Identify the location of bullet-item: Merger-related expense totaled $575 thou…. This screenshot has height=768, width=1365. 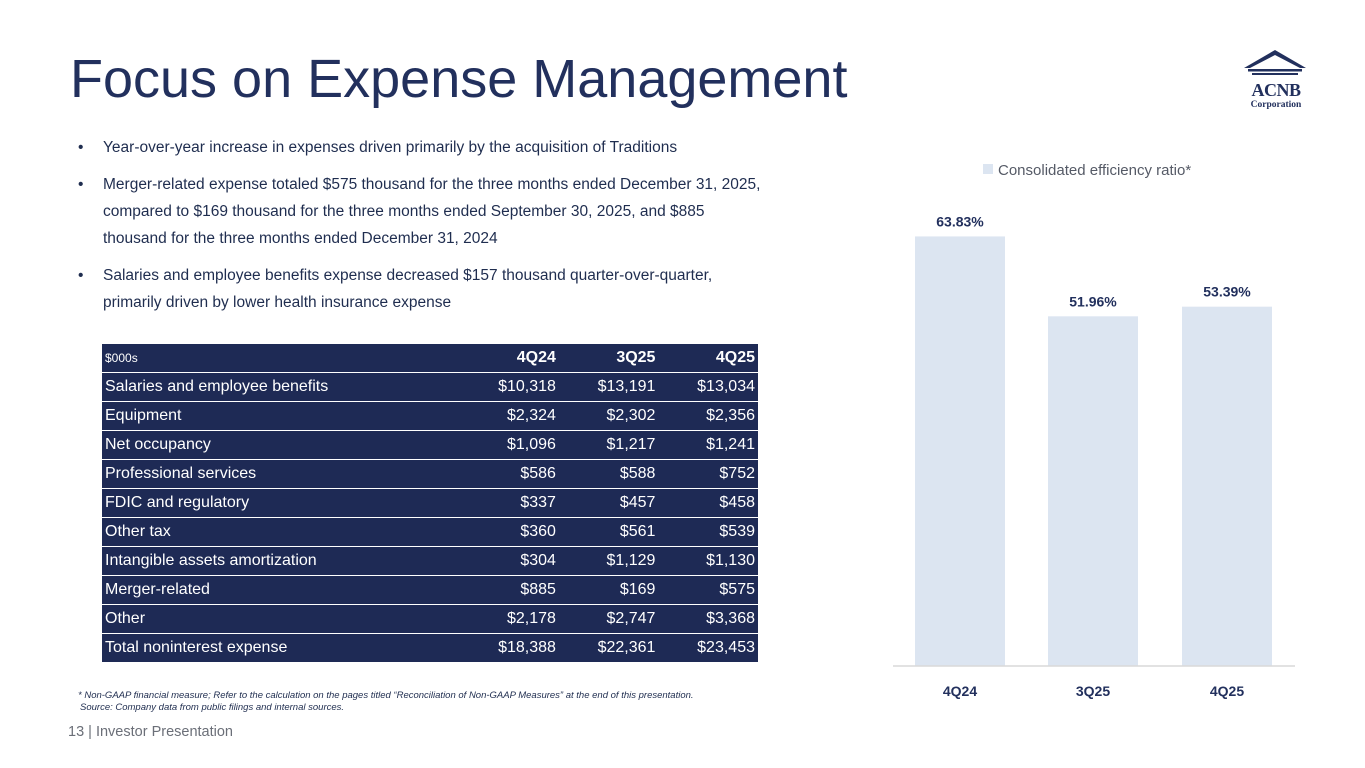
(421, 211).